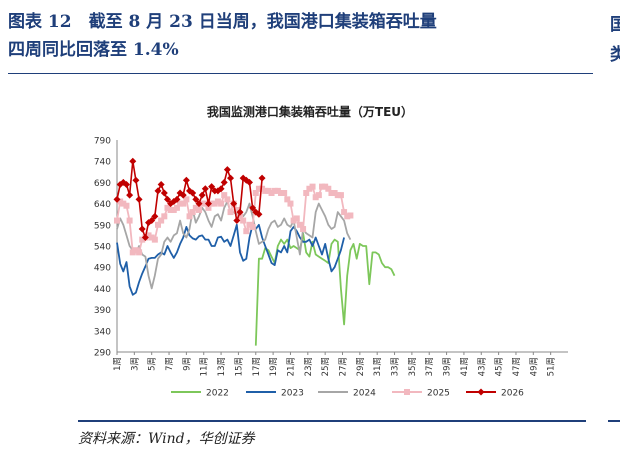  What do you see at coordinates (166, 439) in the screenshot?
I see `source-note: 资料来源：Wind，华创证券` at bounding box center [166, 439].